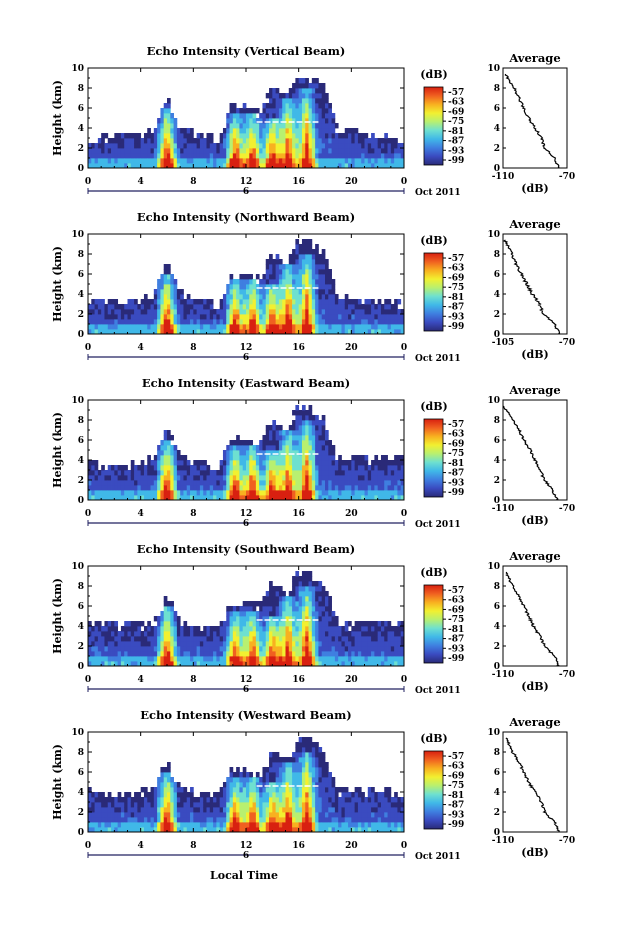 This screenshot has height=929, width=618. Describe the element at coordinates (298, 680) in the screenshot. I see `x-tick-label: 16` at that location.